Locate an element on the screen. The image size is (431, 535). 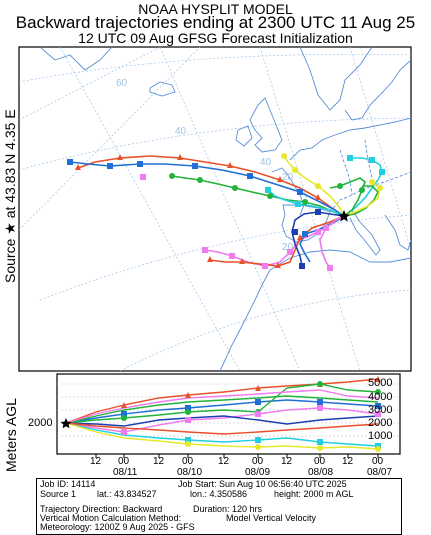
height-profiles is located at coordinates (222, 414).